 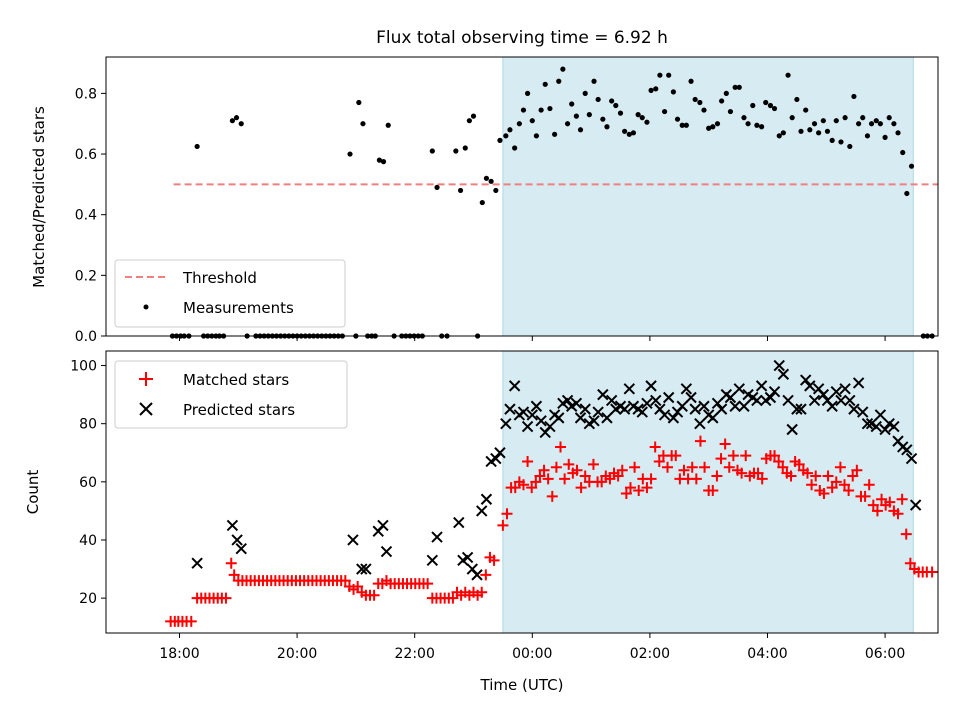 What do you see at coordinates (86, 276) in the screenshot?
I see `y-tick-label: 0.2` at bounding box center [86, 276].